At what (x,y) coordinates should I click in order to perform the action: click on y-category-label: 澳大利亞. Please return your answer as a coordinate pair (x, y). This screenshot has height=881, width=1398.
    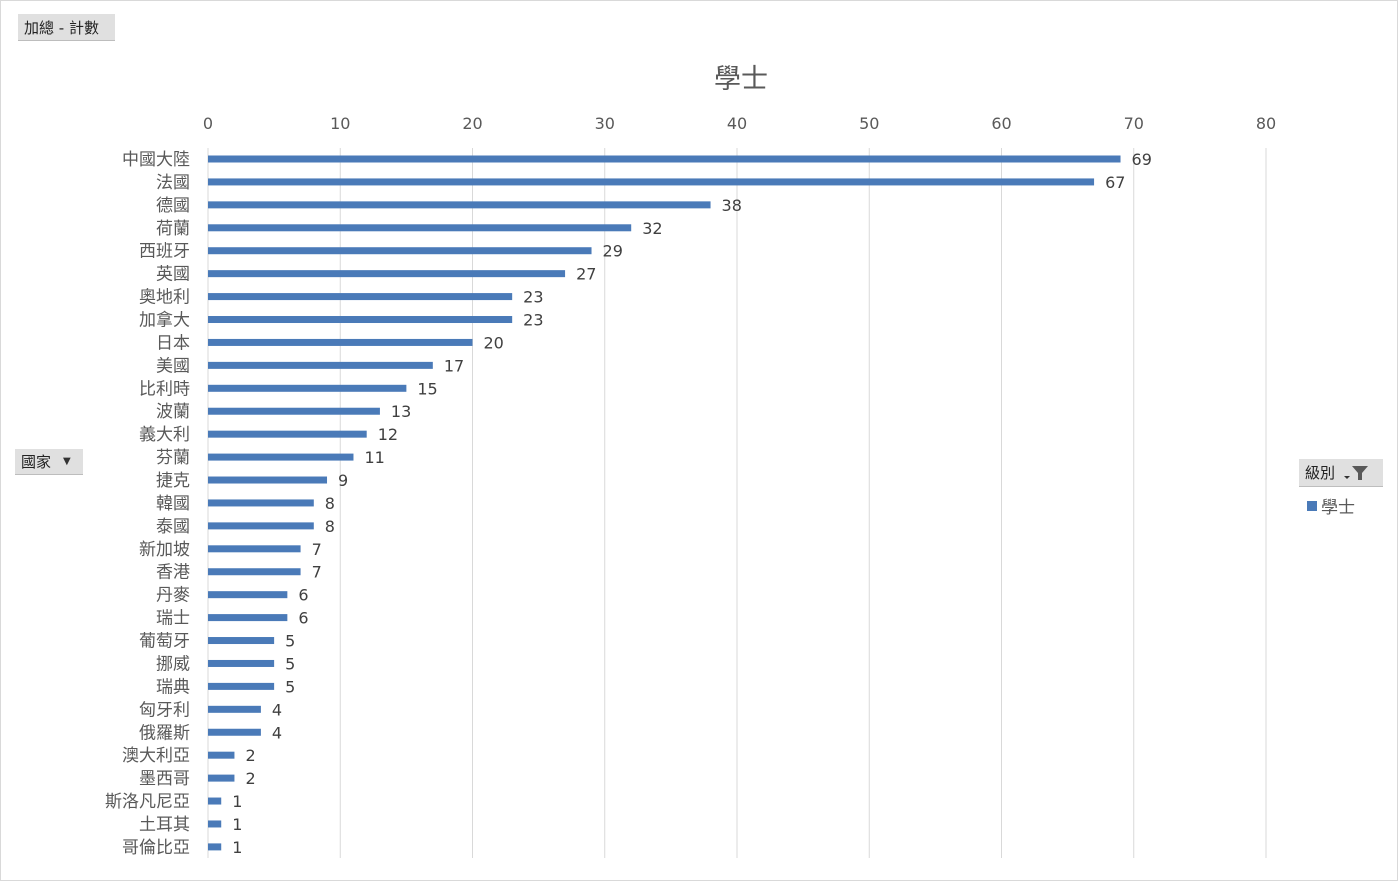
    Looking at the image, I should click on (156, 756).